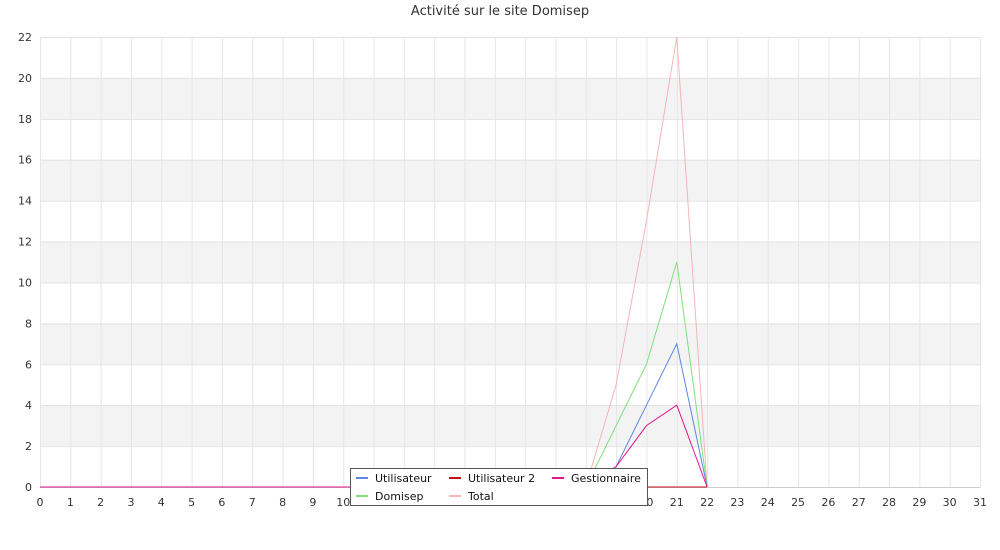 The width and height of the screenshot is (1000, 550). Describe the element at coordinates (343, 502) in the screenshot. I see `x-tick-label: 10` at that location.